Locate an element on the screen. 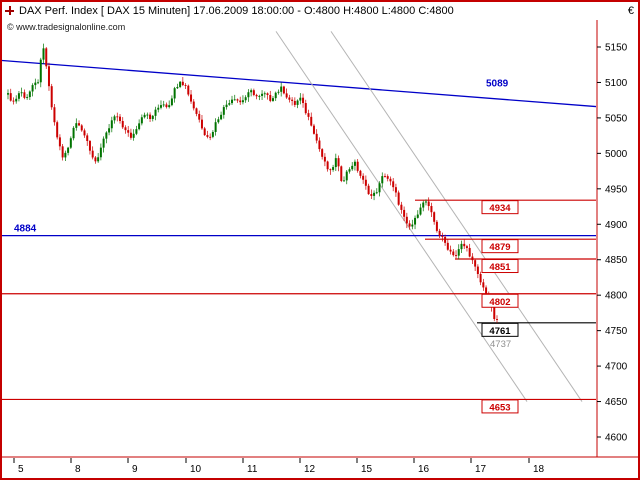 This screenshot has height=480, width=640. svg-text: 5000 is located at coordinates (616, 154).